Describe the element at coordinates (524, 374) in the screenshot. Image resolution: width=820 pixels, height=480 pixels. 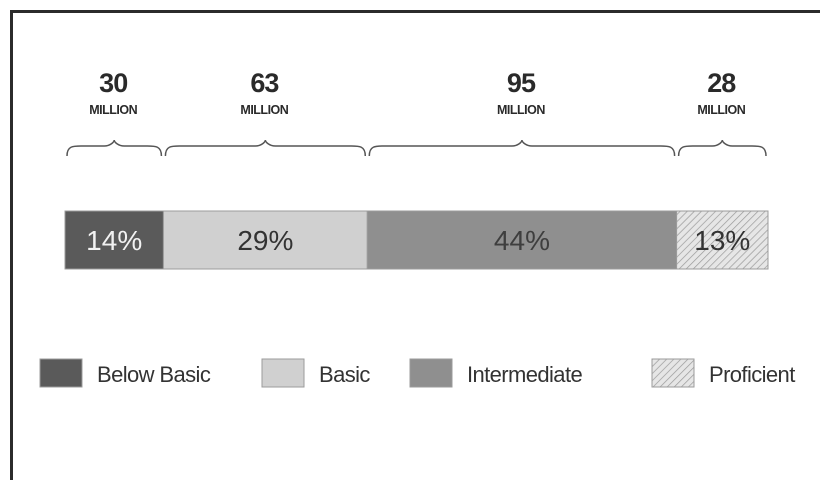
I see `legend-label-intermediate: Intermediate` at that location.